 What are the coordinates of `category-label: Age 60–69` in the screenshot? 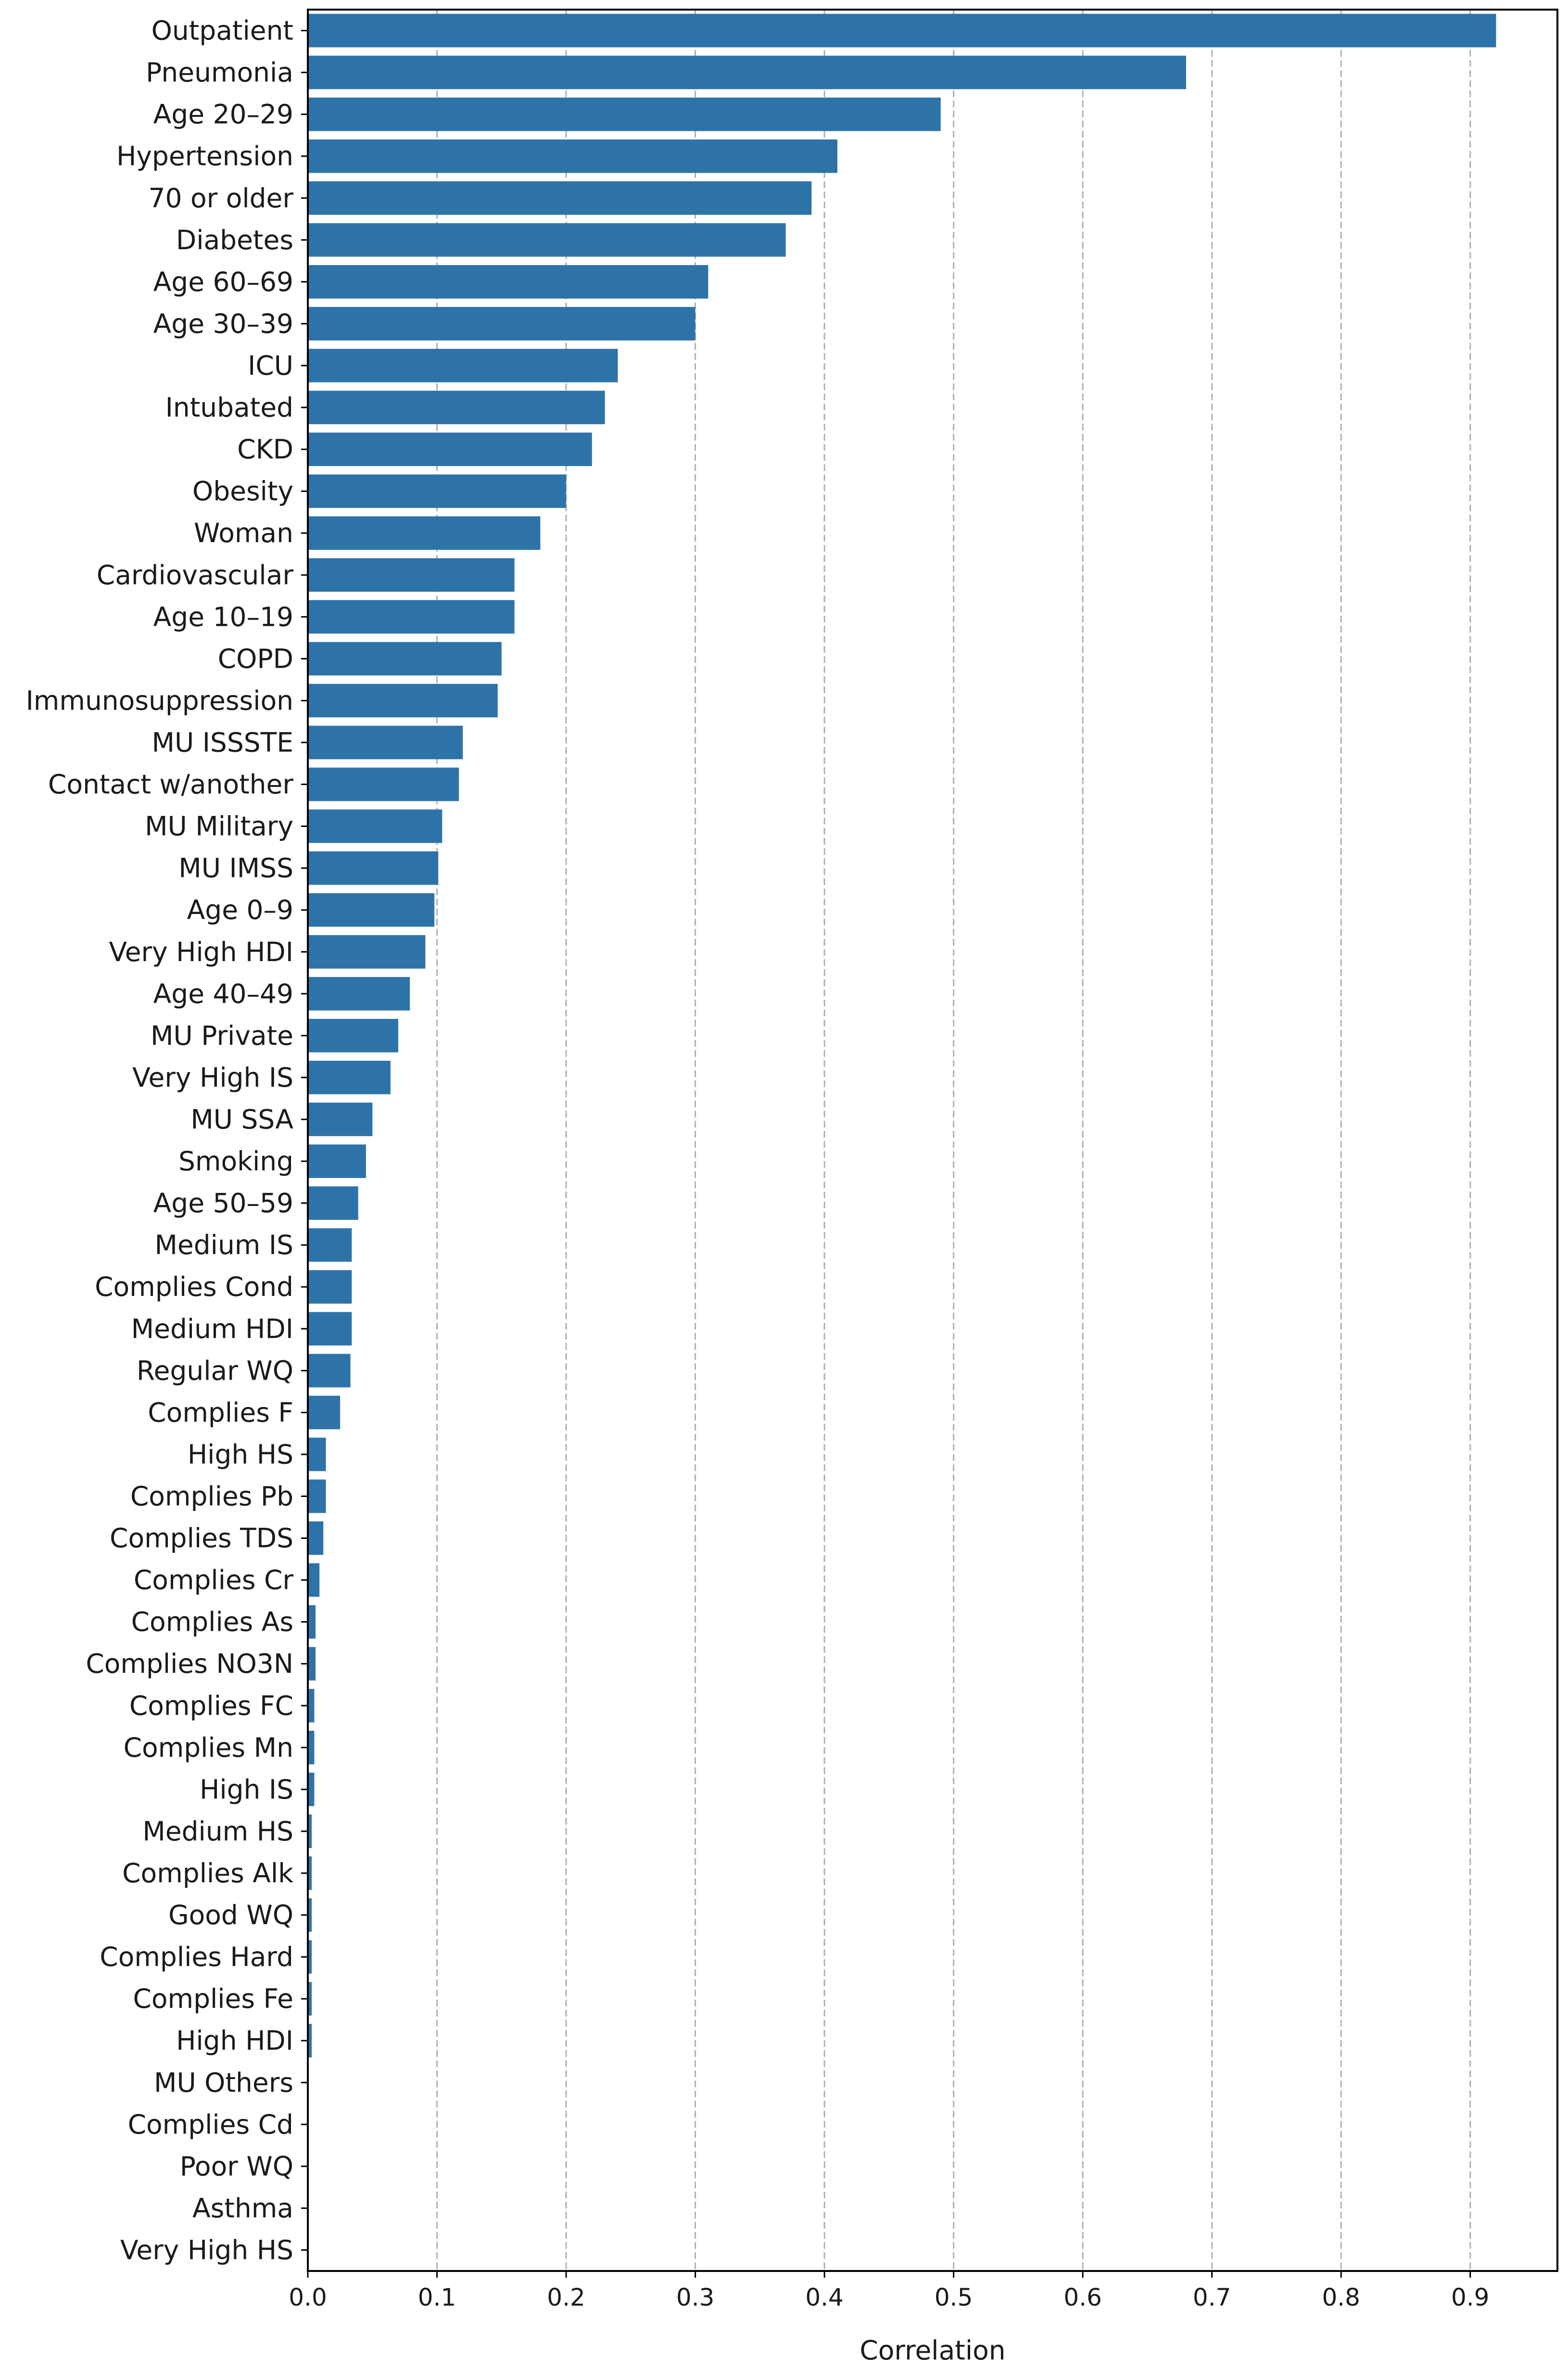 It's located at (223, 281).